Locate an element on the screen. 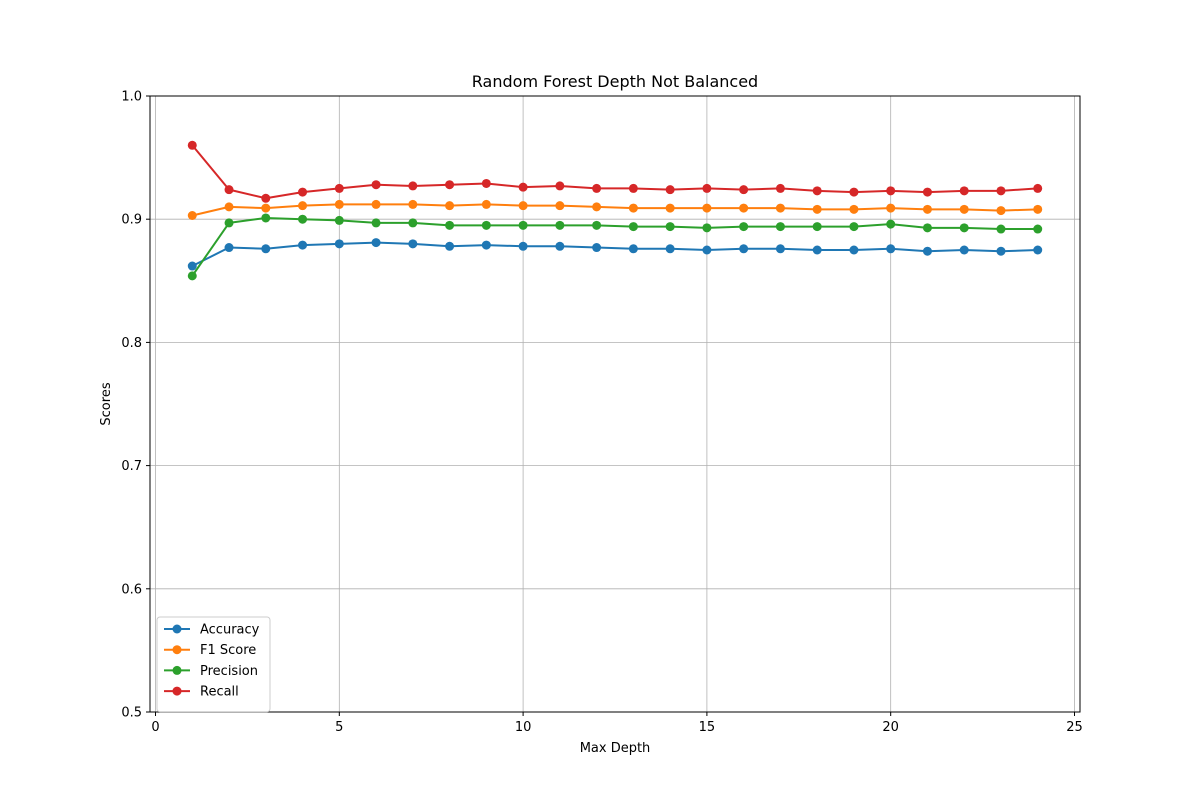 Image resolution: width=1200 pixels, height=800 pixels. legend: Accuracy F1 Score Precision Recall is located at coordinates (213, 664).